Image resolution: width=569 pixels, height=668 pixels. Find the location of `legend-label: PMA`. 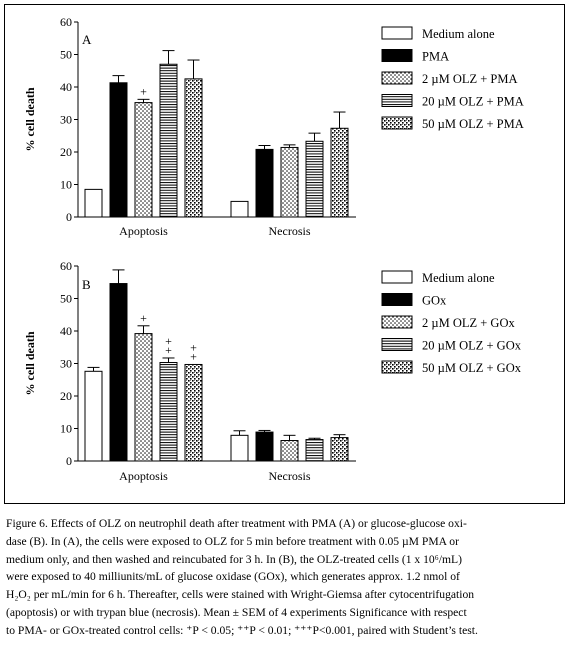

legend-label: PMA is located at coordinates (435, 57).